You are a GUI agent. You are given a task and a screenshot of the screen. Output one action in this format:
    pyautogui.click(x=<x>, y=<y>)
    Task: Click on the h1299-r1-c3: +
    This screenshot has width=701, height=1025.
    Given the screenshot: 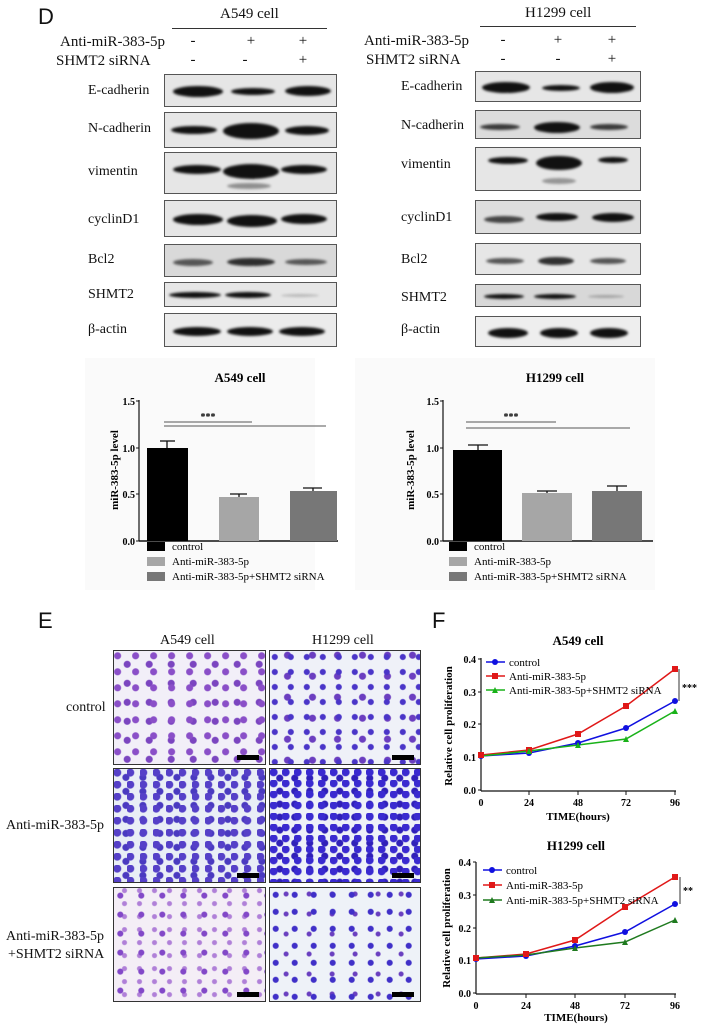 What is the action you would take?
    pyautogui.click(x=612, y=40)
    